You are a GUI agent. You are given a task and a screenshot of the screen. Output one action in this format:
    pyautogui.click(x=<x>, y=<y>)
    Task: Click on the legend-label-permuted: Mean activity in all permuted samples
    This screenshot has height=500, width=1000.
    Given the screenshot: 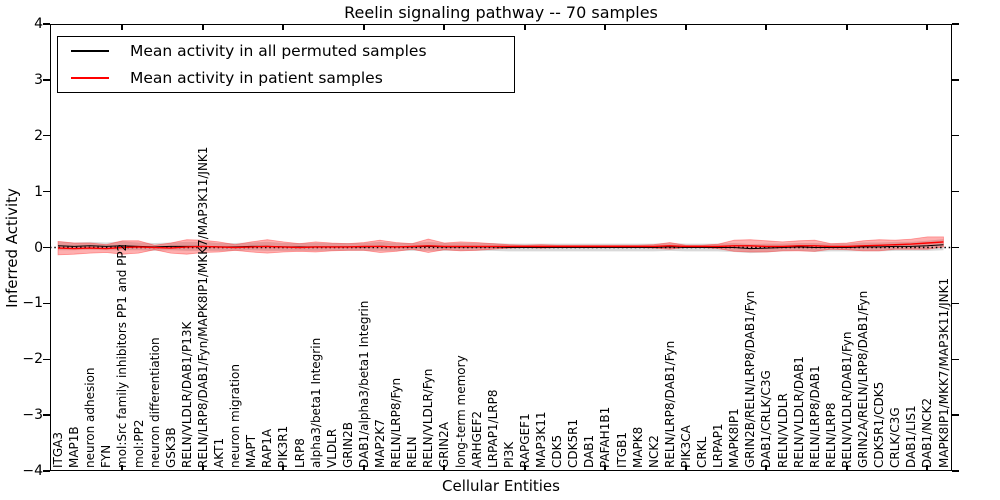 What is the action you would take?
    pyautogui.click(x=278, y=51)
    